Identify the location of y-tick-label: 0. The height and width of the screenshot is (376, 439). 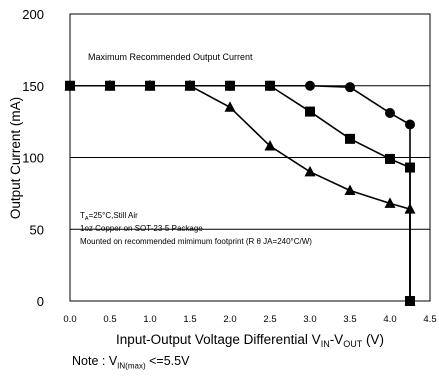
(40, 301).